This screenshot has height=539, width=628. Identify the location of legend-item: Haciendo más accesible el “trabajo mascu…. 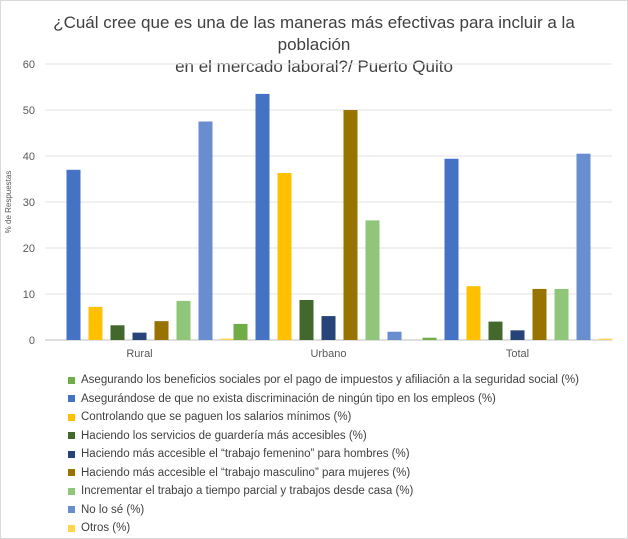
(340, 473).